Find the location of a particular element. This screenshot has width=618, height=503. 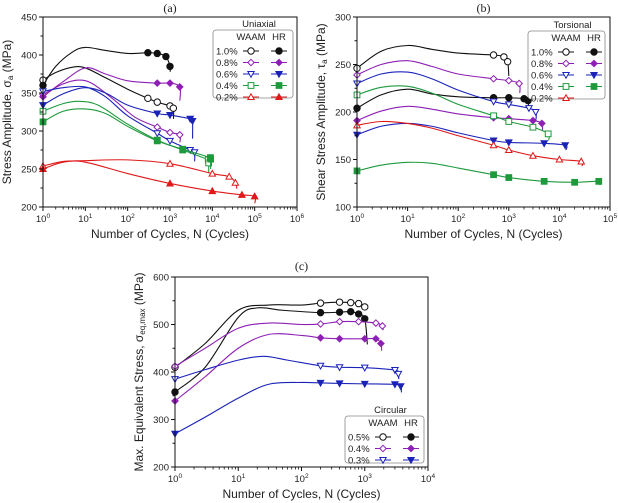

legend: Torsional WAAM HR 1.0%0.8%0.6%0.4%0.2% is located at coordinates (566, 62).